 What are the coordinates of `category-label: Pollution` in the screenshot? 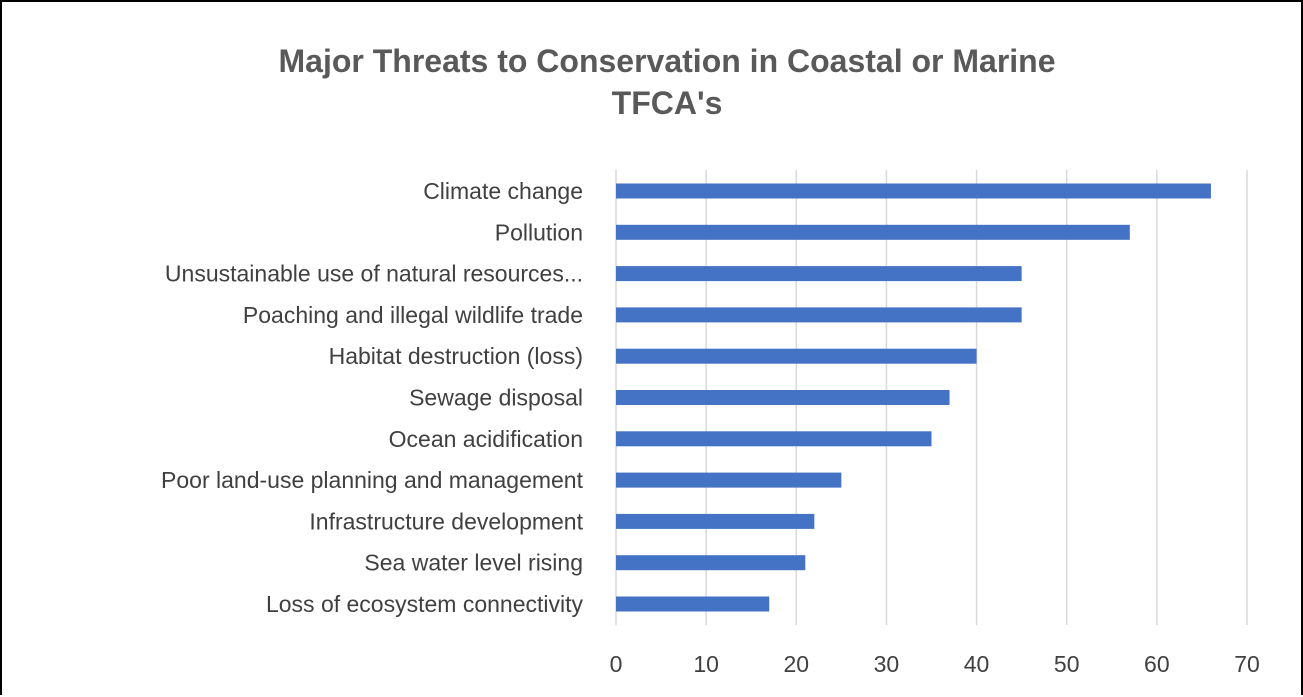 It's located at (539, 232).